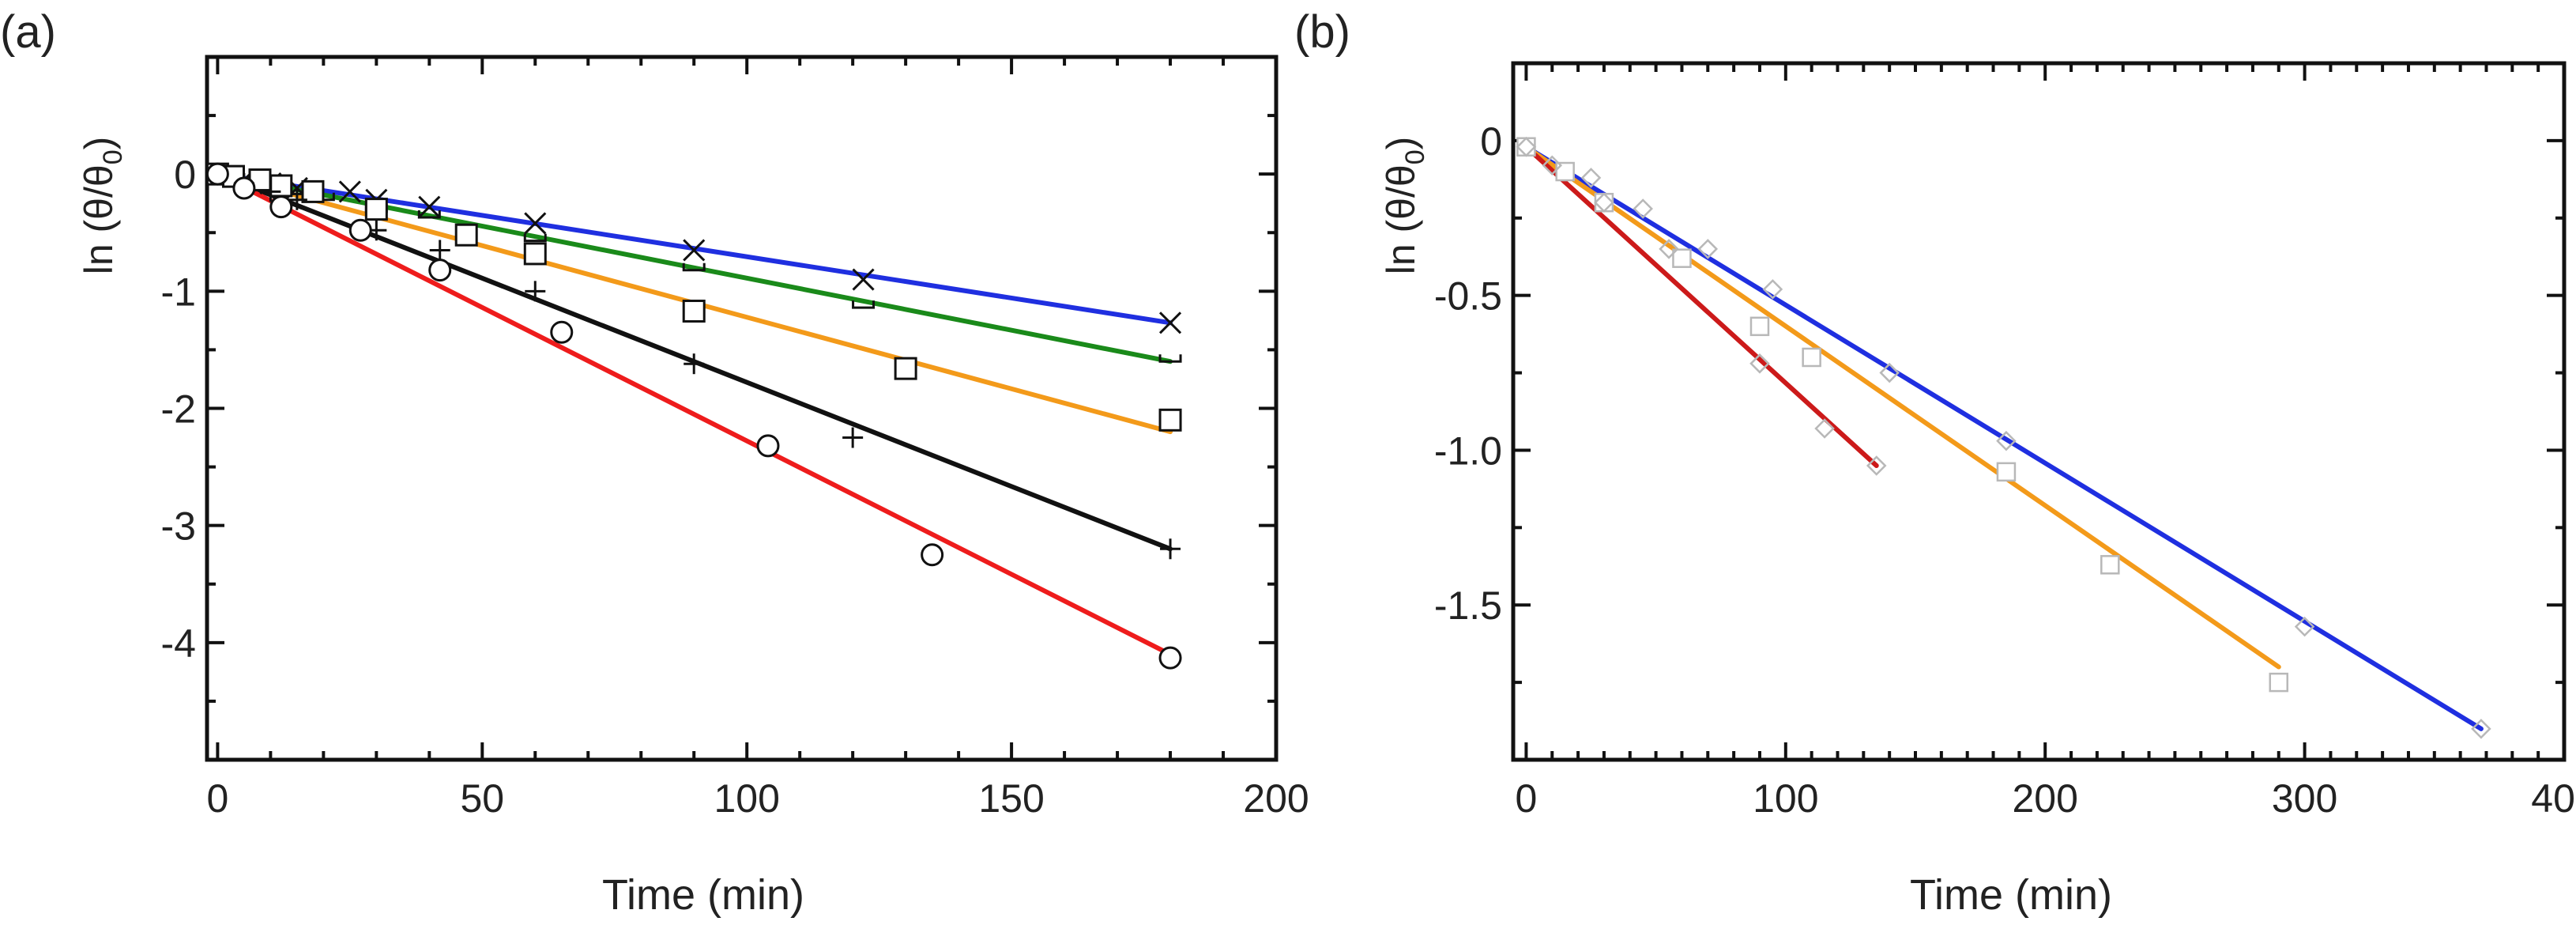 Image resolution: width=2576 pixels, height=925 pixels. I want to click on panel-b-label: (b), so click(1322, 32).